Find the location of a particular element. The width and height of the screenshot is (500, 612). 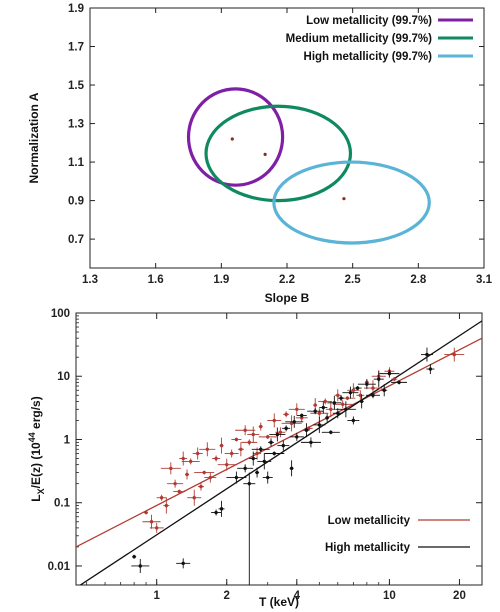

top-y-tick-label: 1.1 is located at coordinates (76, 163).